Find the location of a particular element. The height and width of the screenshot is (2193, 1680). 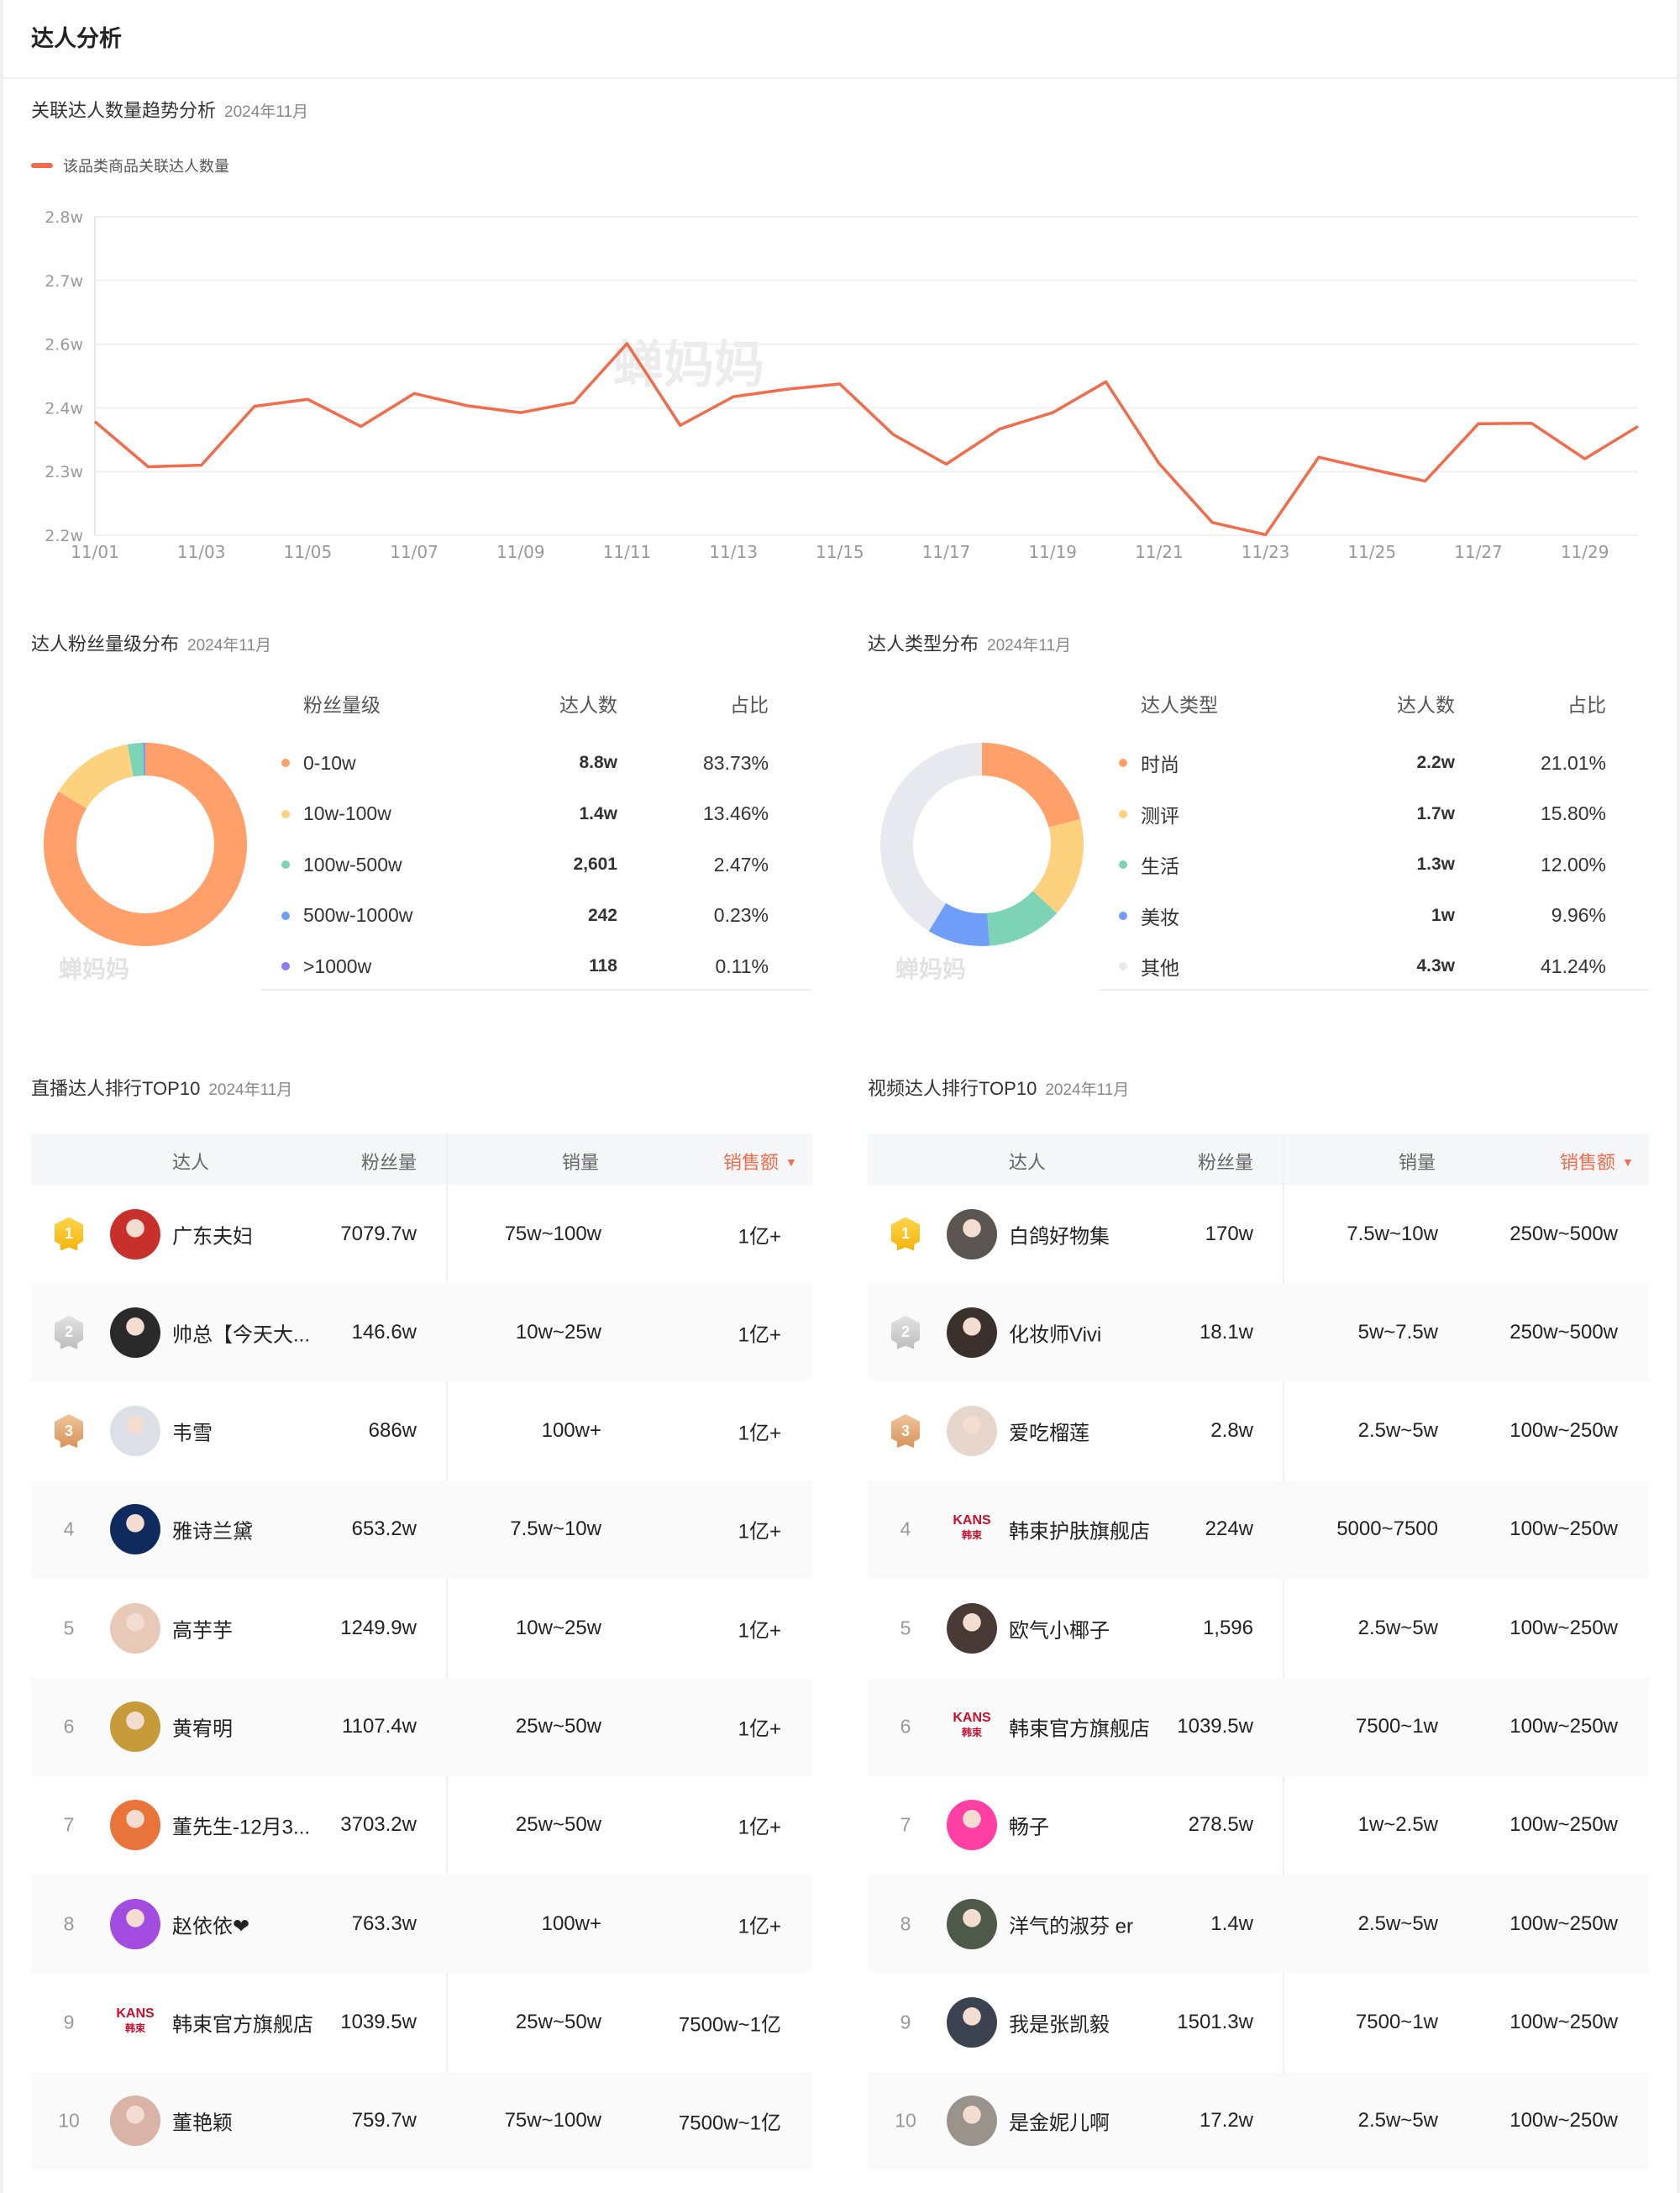

talent-name-link: 爱吃榴莲 is located at coordinates (1049, 1433).